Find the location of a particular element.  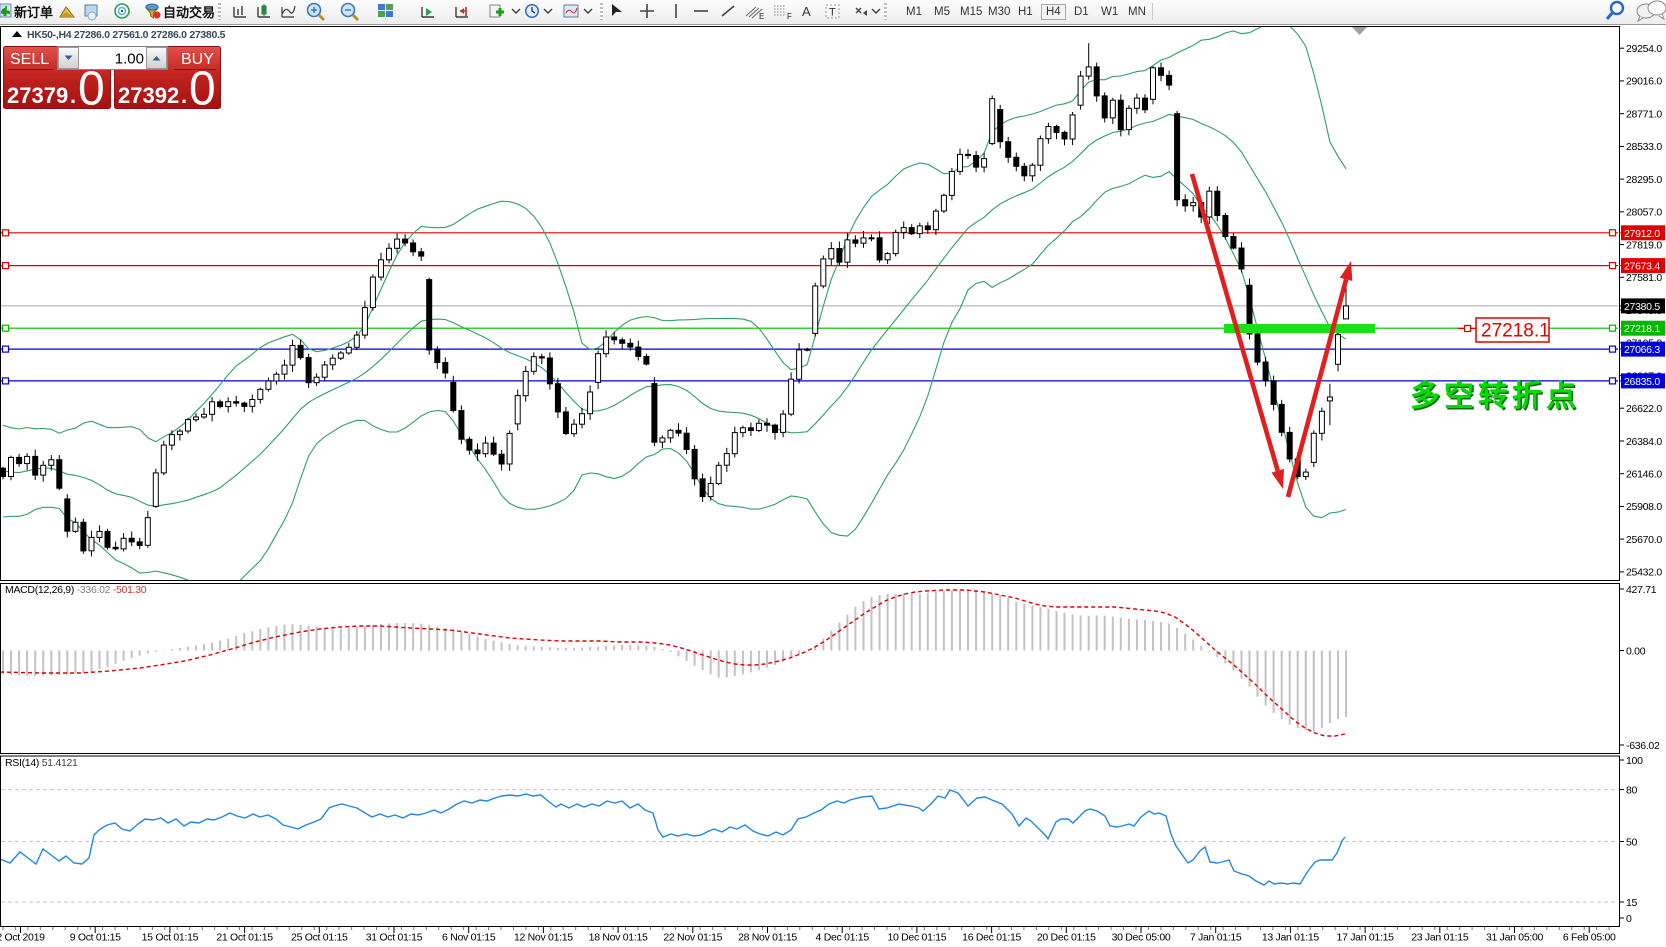

svg-text: 27819.0 is located at coordinates (1644, 245).